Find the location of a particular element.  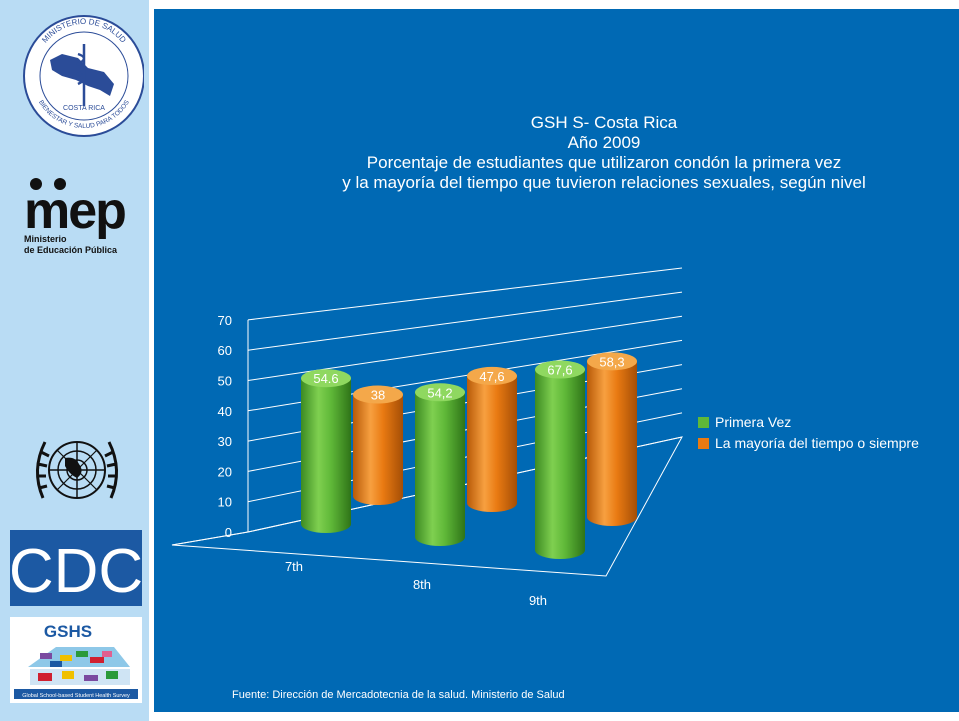

mep-logo: mep Ministerio de Educación Pública is located at coordinates (75, 216).